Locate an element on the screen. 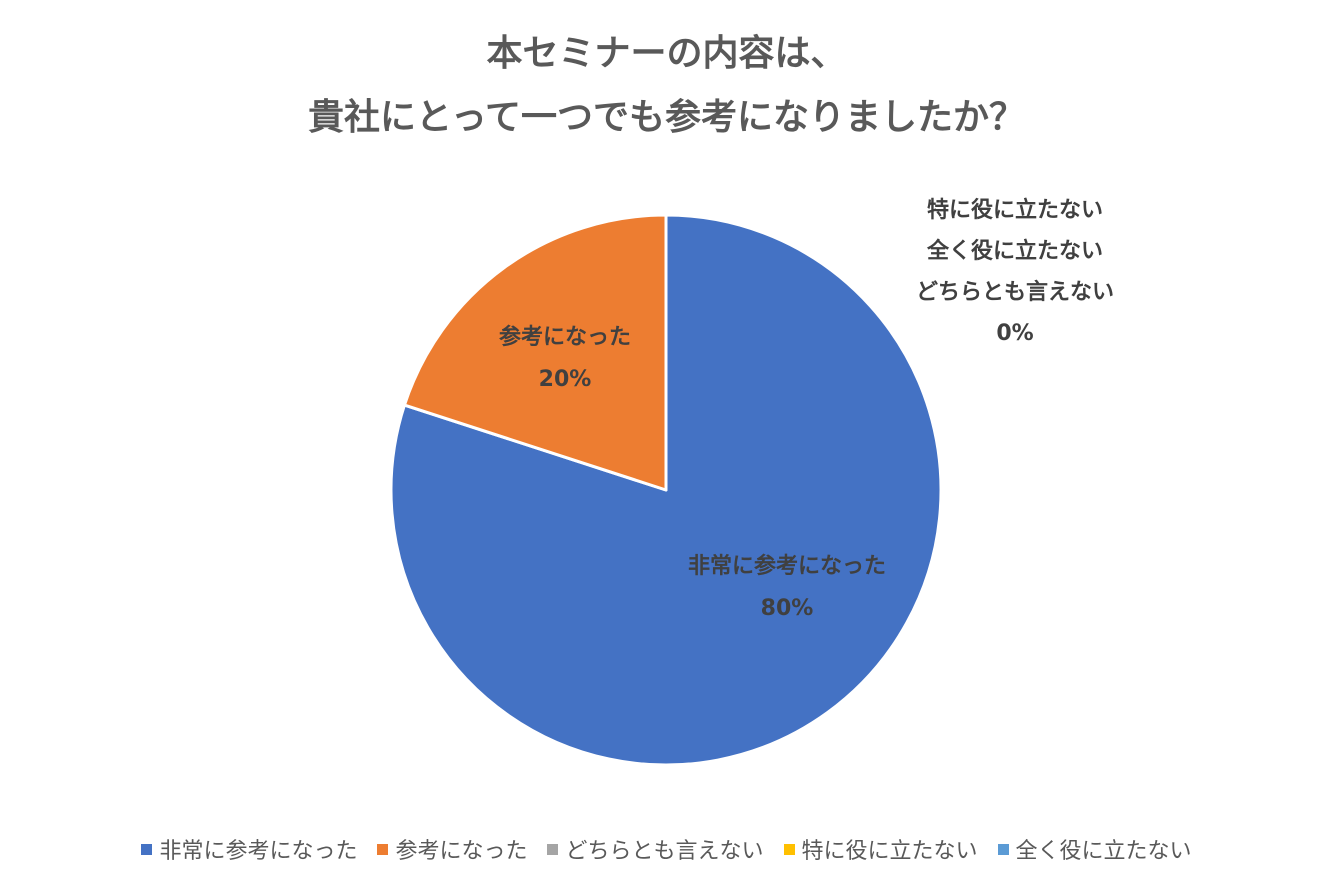 The height and width of the screenshot is (889, 1333). data-label-zero-group: 特に役に立たない 全く役に立たない どちらとも言えない 0% is located at coordinates (1015, 272).